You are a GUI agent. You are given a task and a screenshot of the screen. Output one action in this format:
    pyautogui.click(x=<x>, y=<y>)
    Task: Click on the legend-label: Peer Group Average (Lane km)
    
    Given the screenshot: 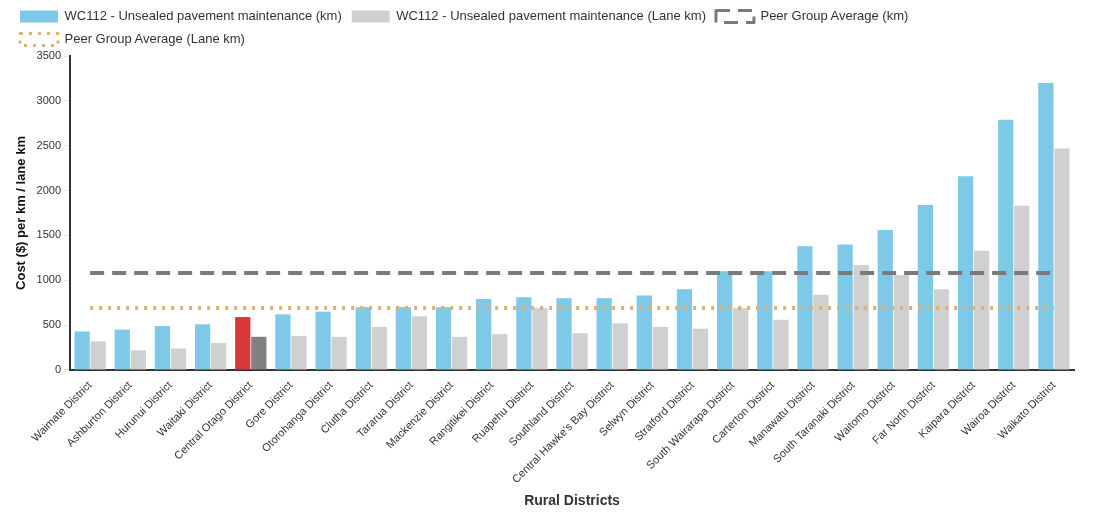 What is the action you would take?
    pyautogui.click(x=154, y=39)
    